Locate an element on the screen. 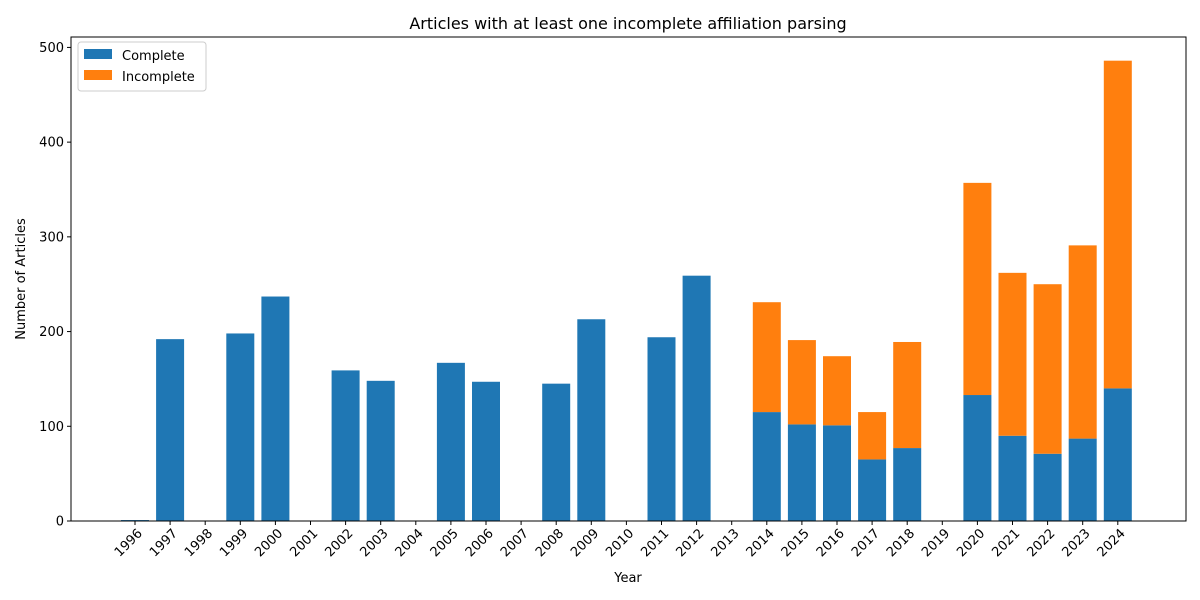  bar-incomplete-2022 is located at coordinates (1047, 369).